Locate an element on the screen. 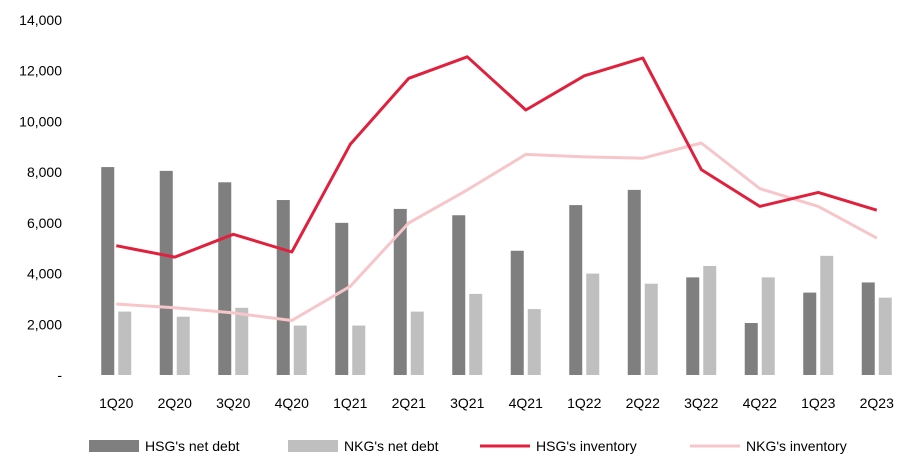  y-axis: - 2,000 4,000 6,000 8,000 10,000 12,000 14,000 is located at coordinates (40, 197).